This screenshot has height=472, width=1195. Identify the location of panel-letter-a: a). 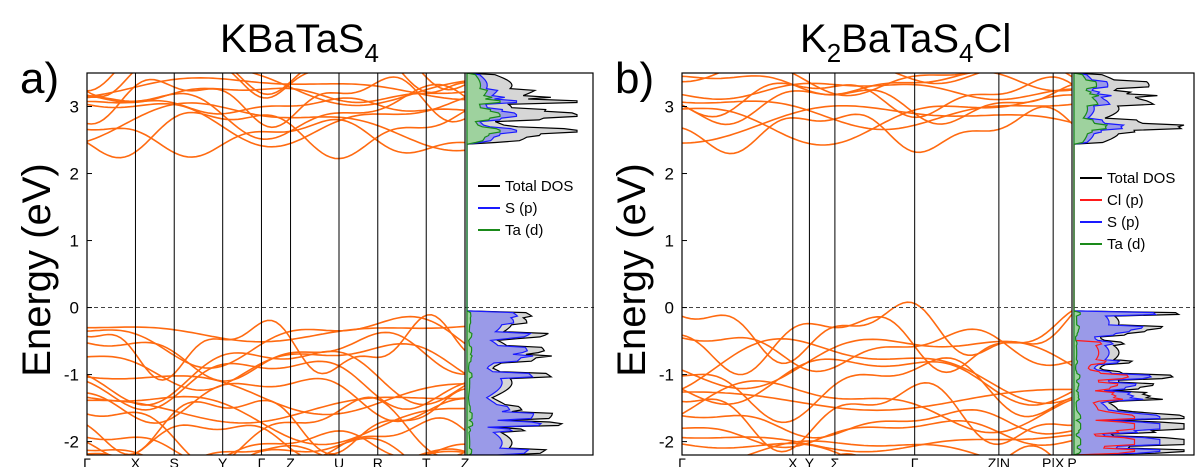
(39, 78).